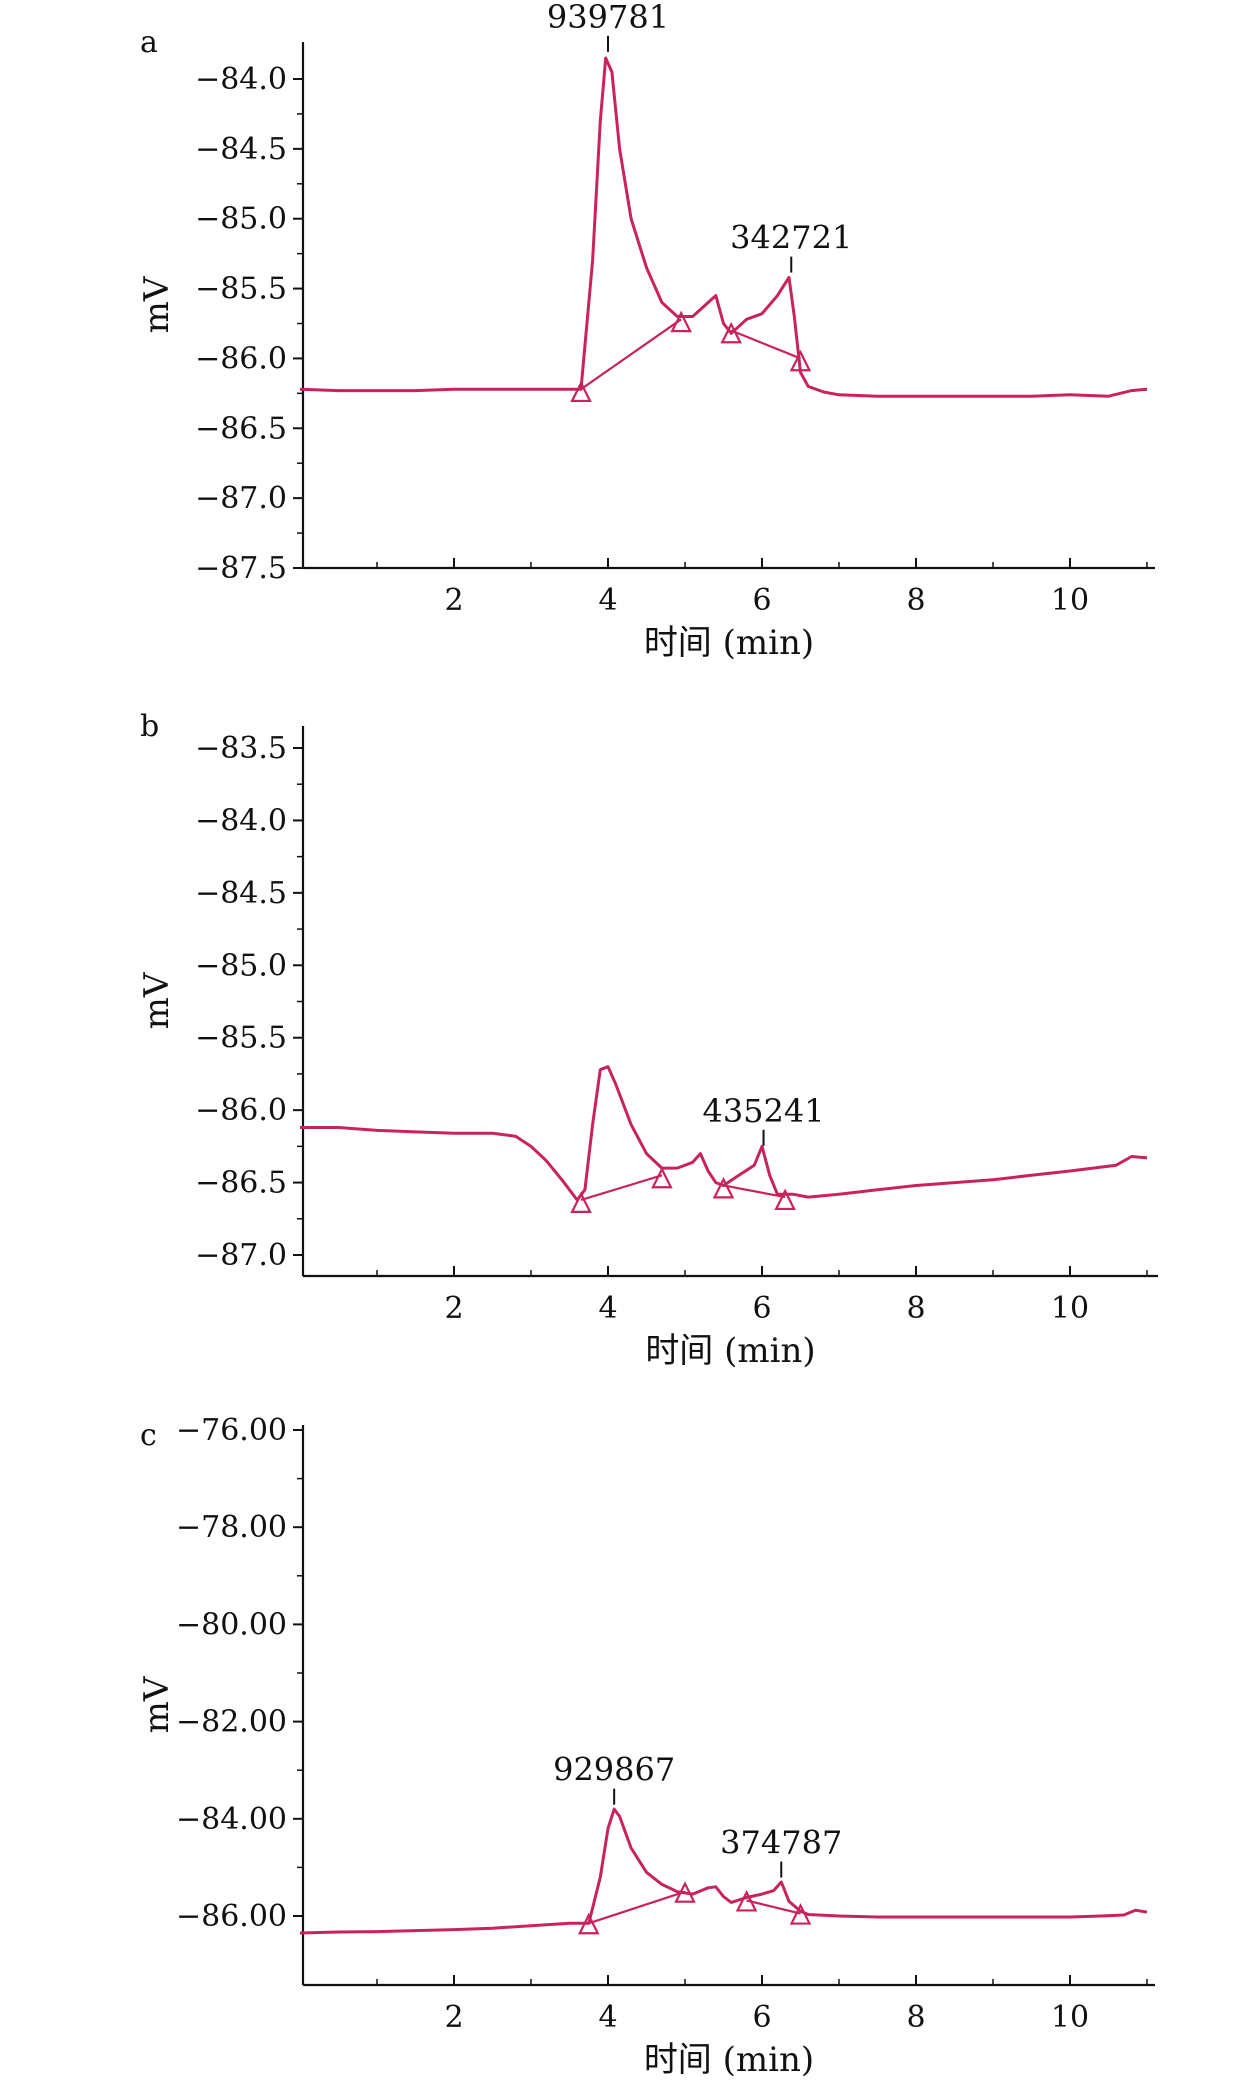  What do you see at coordinates (231, 1624) in the screenshot?
I see `y-tick-label: −80.00` at bounding box center [231, 1624].